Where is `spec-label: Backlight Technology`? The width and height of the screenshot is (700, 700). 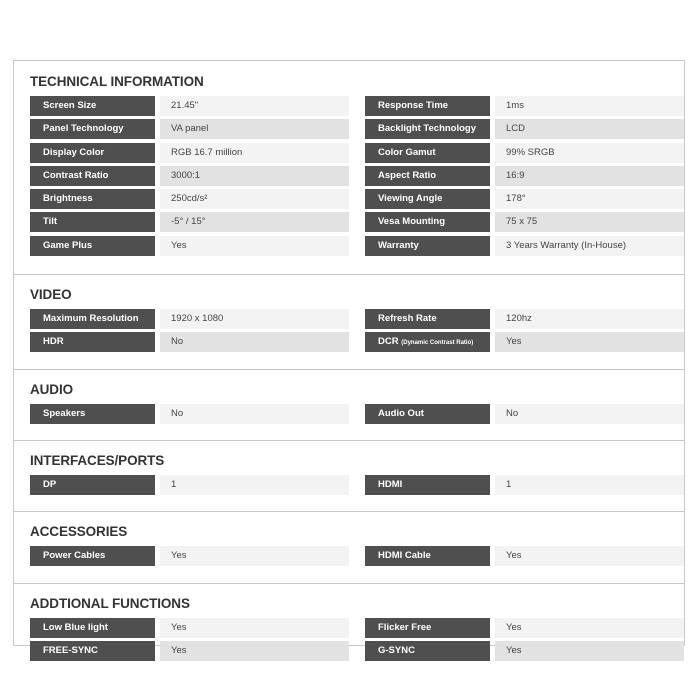
spec-label: Backlight Technology is located at coordinates (427, 129).